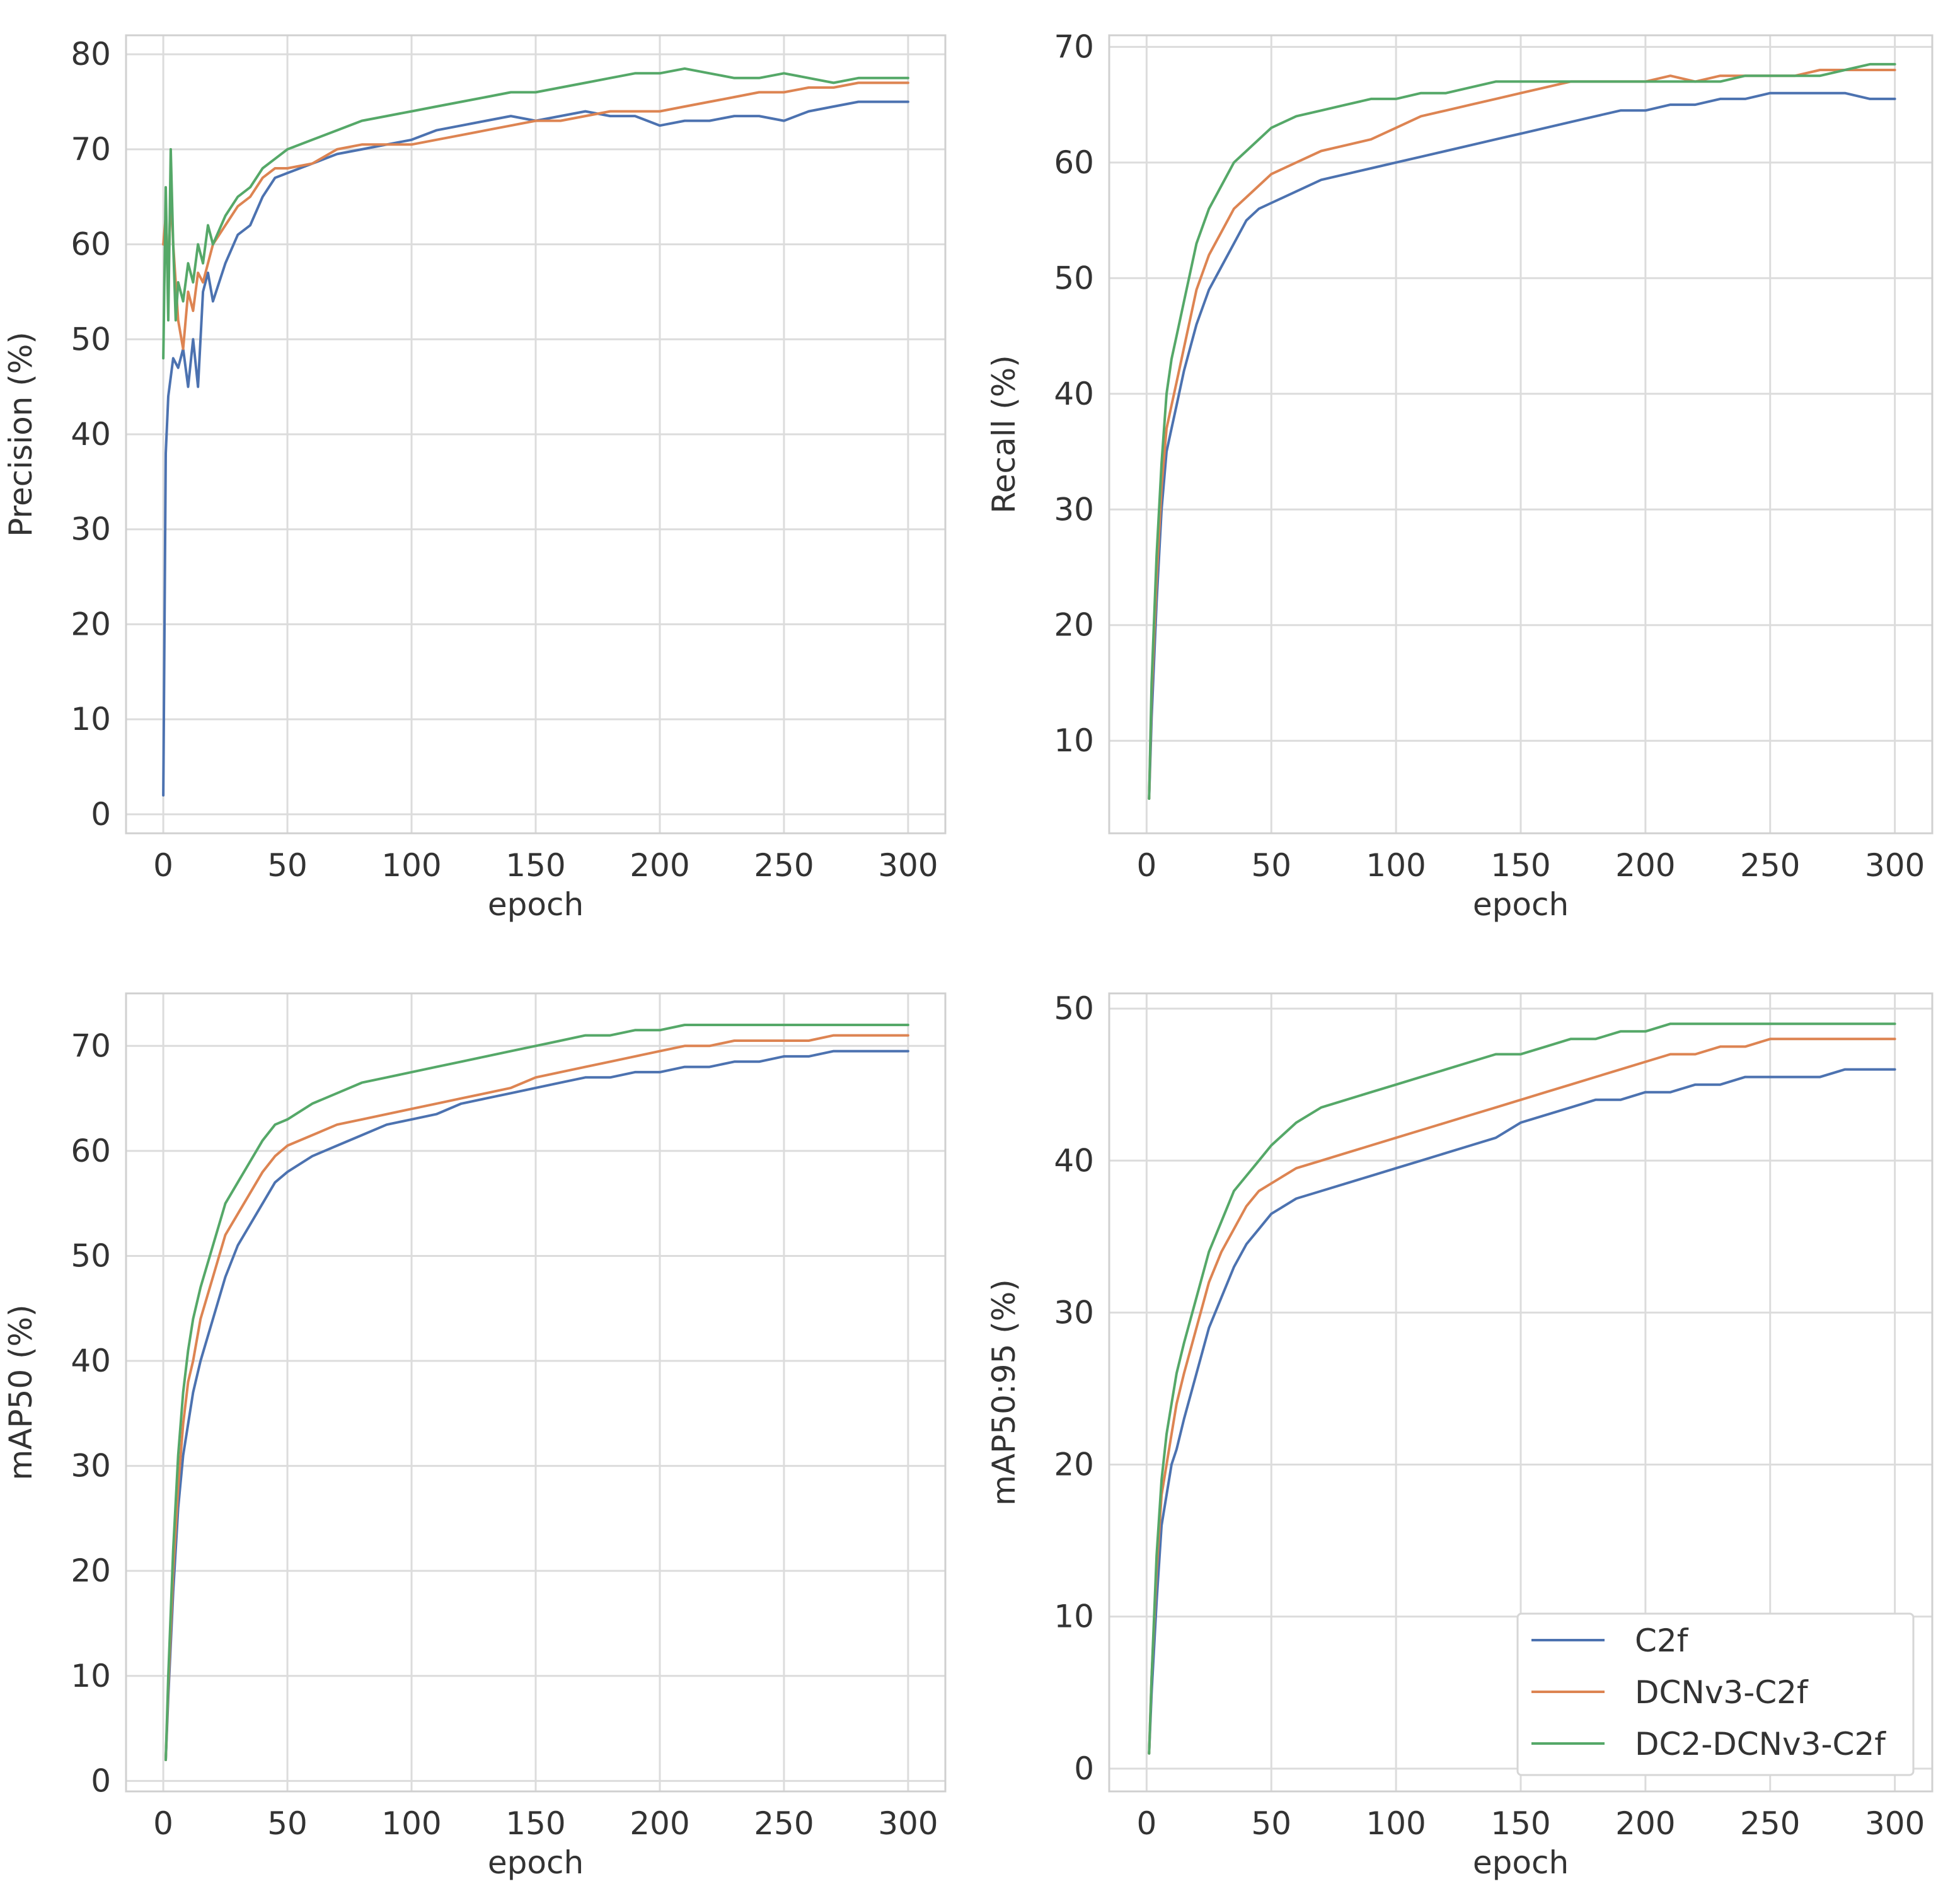  I want to click on legend-box, so click(1715, 1694).